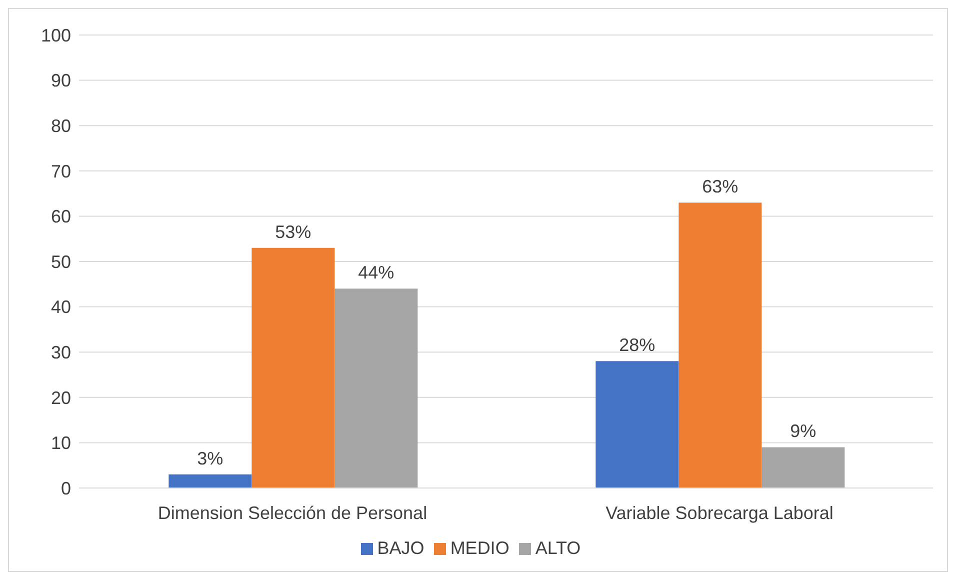 The width and height of the screenshot is (956, 580). Describe the element at coordinates (803, 431) in the screenshot. I see `data-label: 9%` at that location.